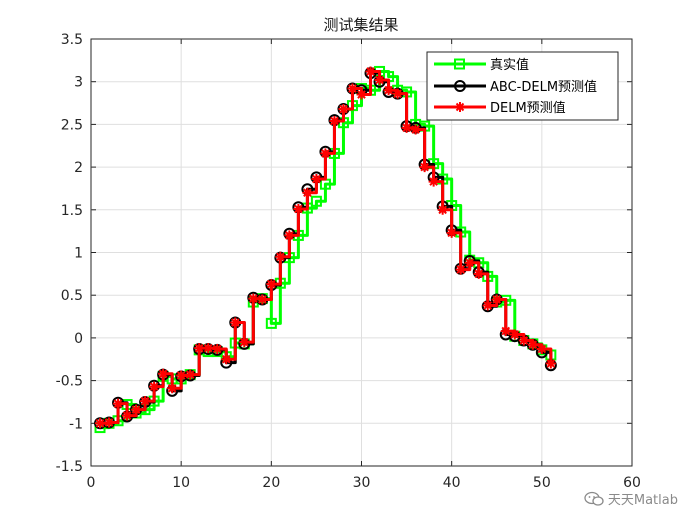 The image size is (700, 525). I want to click on y-tick-label: 3.5, so click(72, 40).